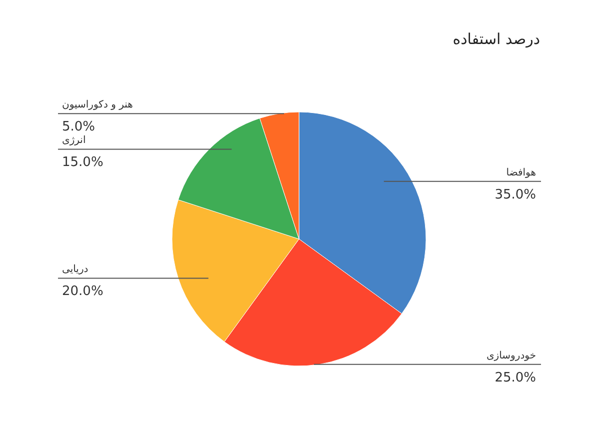 The width and height of the screenshot is (600, 424). What do you see at coordinates (515, 378) in the screenshot?
I see `data-label: 25.0%` at bounding box center [515, 378].